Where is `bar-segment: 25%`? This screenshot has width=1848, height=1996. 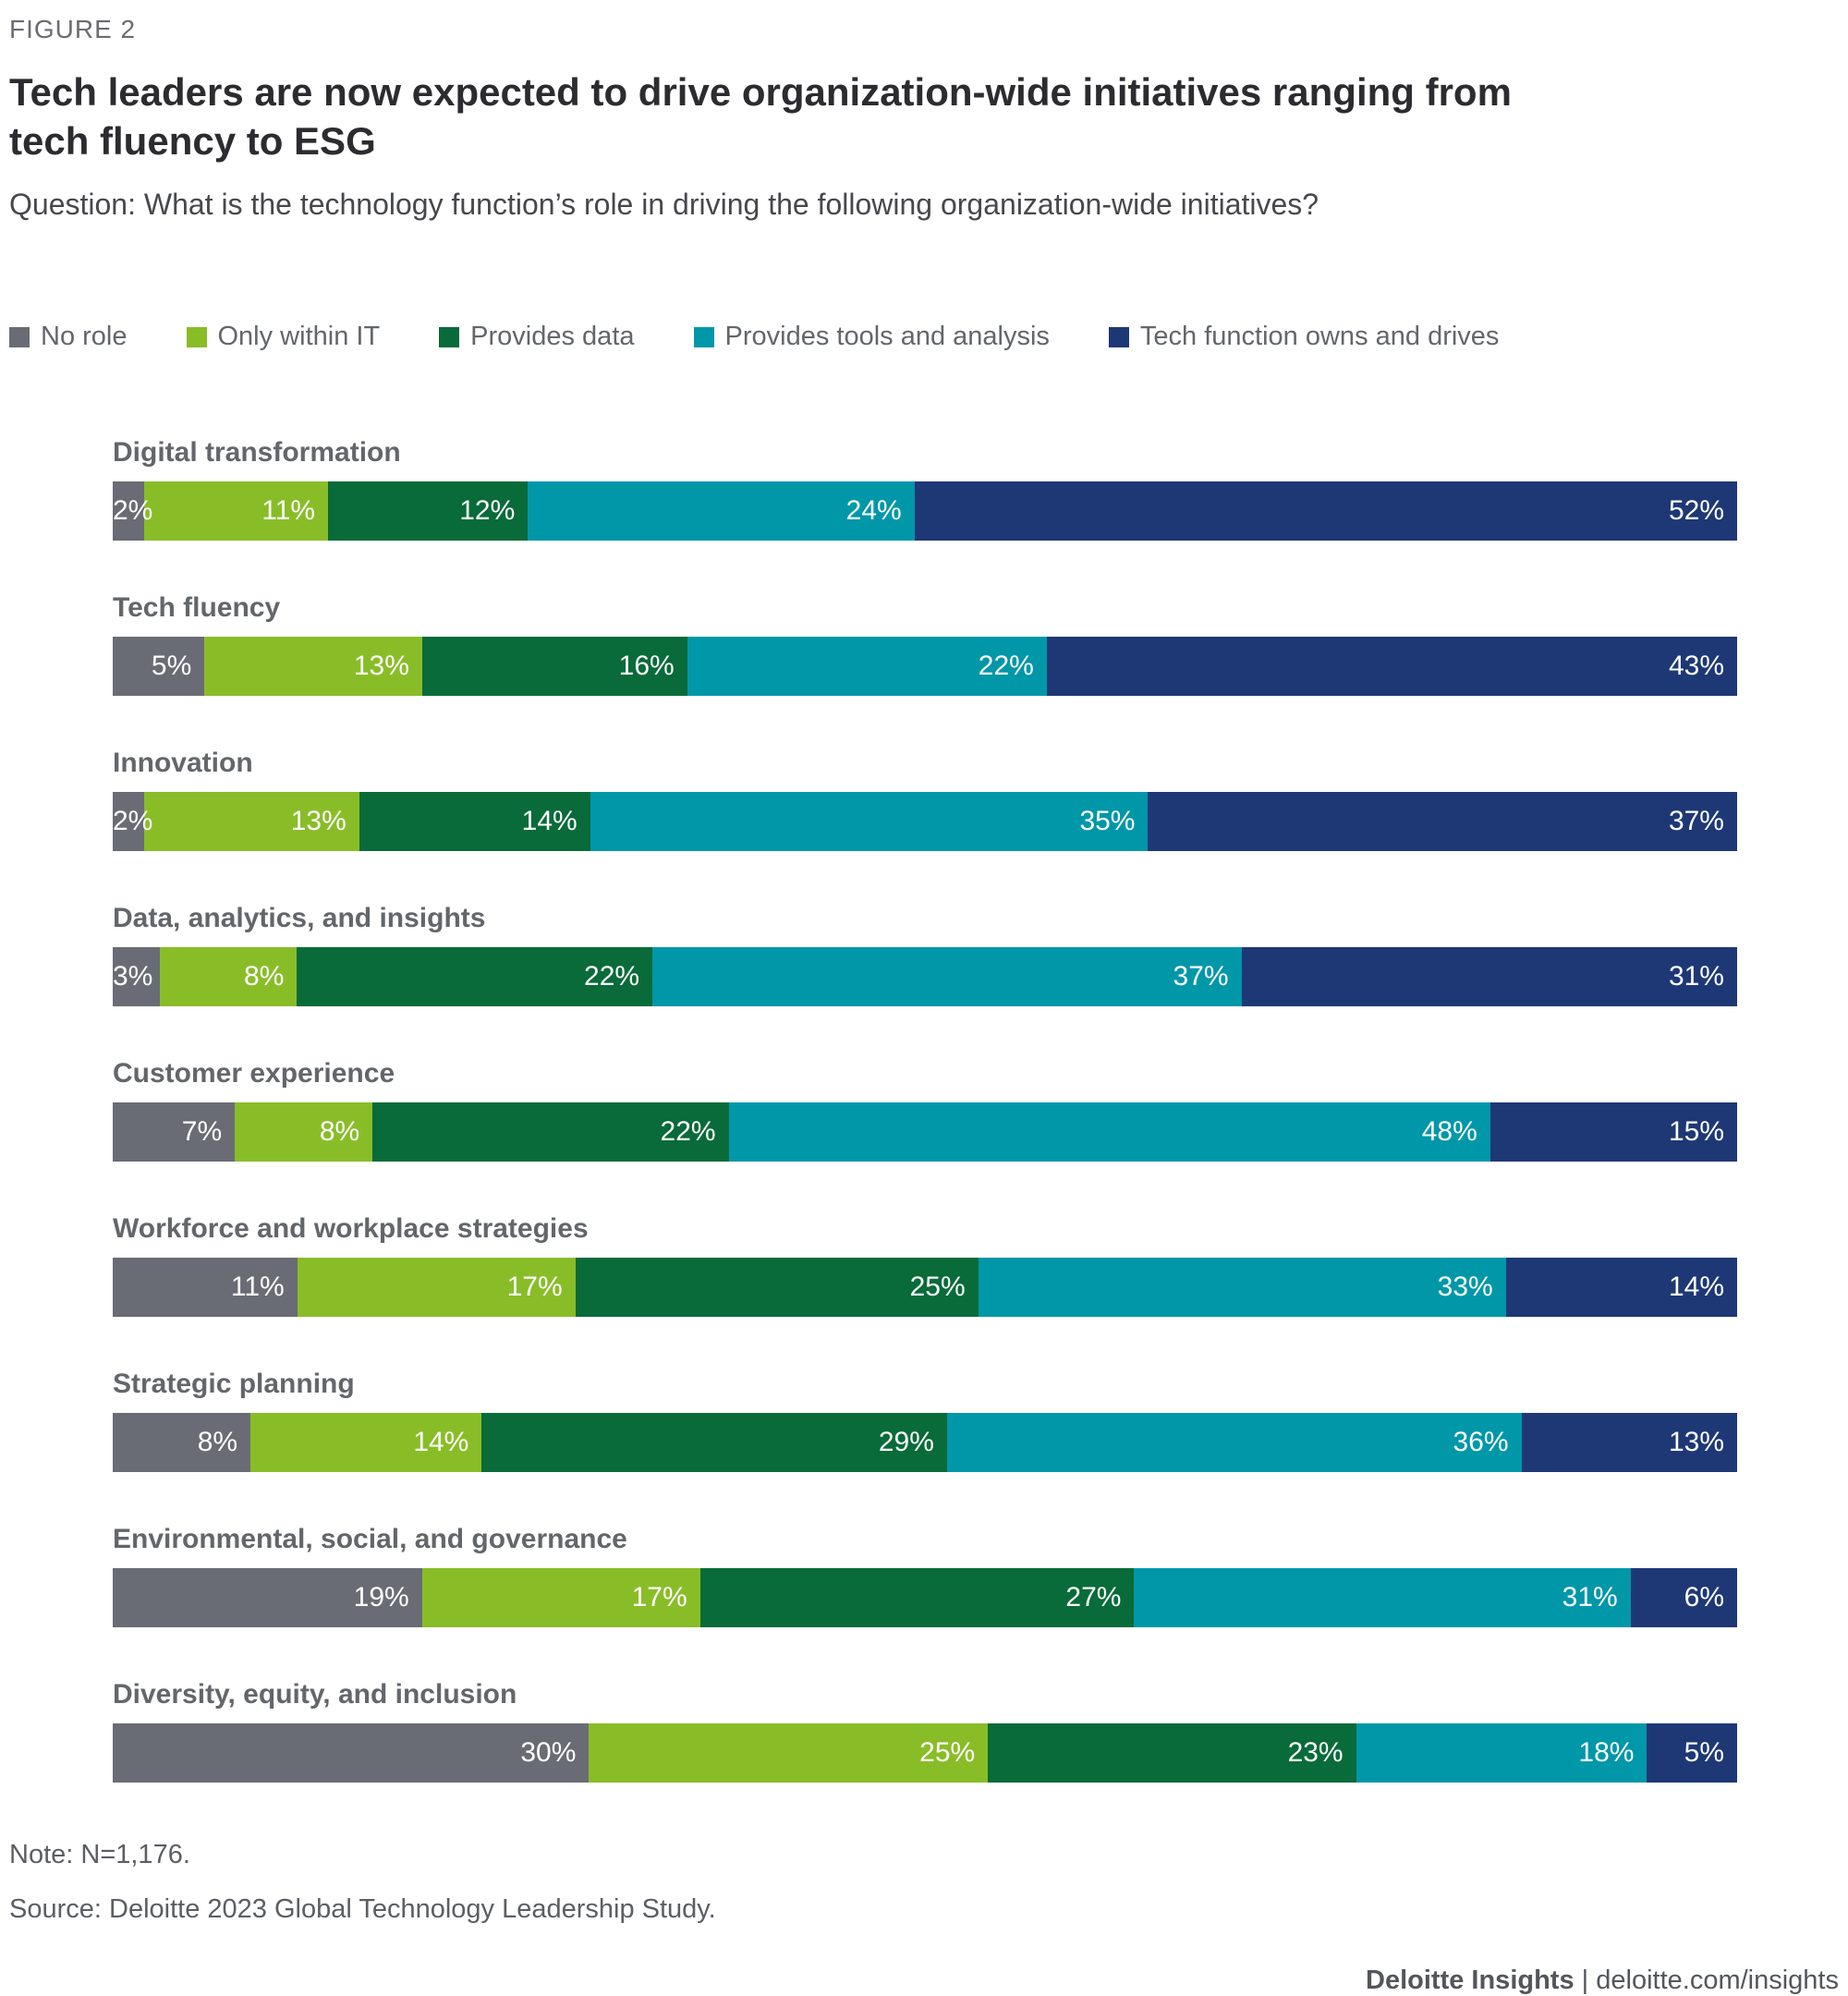 bar-segment: 25% is located at coordinates (777, 1288).